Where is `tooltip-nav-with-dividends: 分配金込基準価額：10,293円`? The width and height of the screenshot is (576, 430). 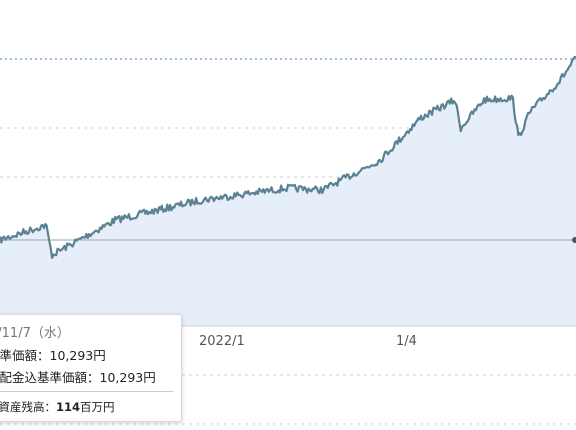
tooltip-nav-with-dividends: 分配金込基準価額：10,293円 is located at coordinates (78, 377).